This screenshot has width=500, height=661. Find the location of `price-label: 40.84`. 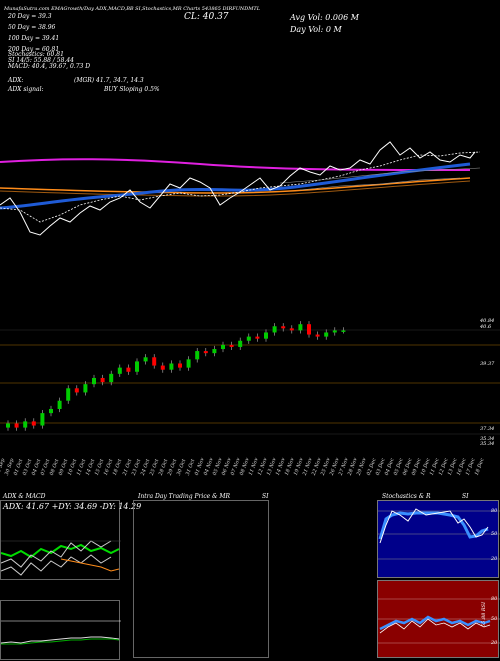

price-label: 40.84 is located at coordinates (487, 321).